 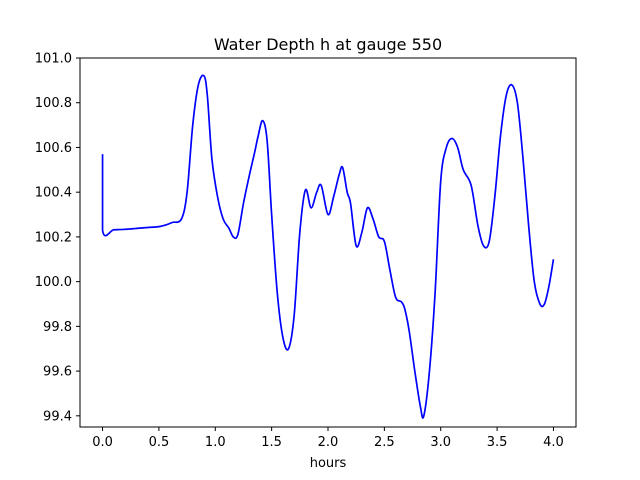 What do you see at coordinates (328, 463) in the screenshot?
I see `x-axis-label: hours` at bounding box center [328, 463].